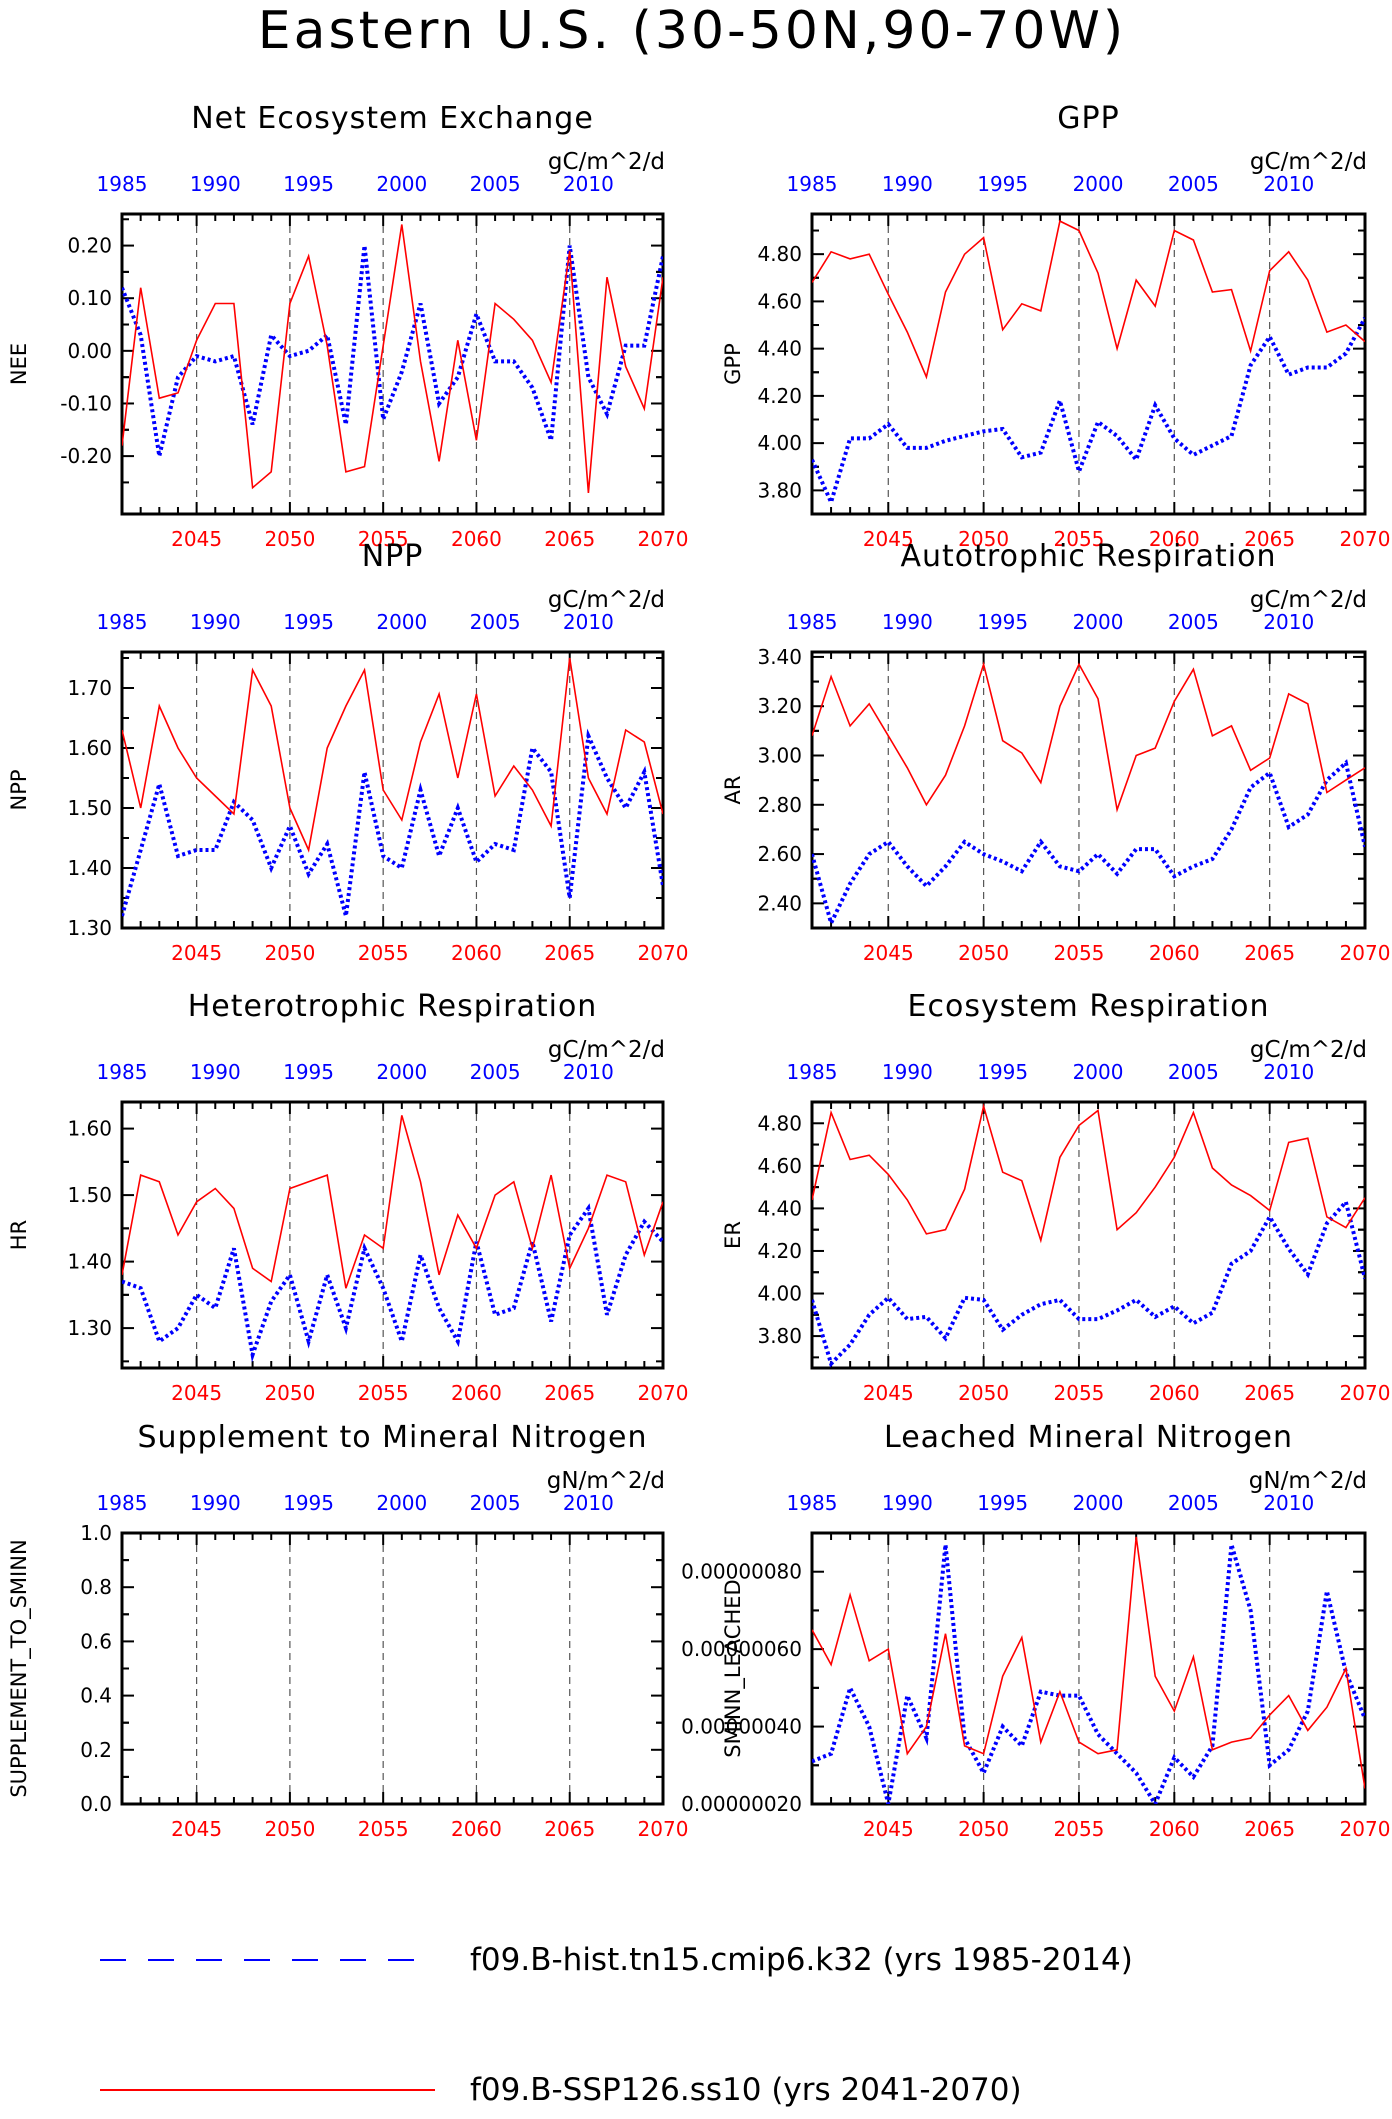 The image size is (1392, 2119). Describe the element at coordinates (779, 1251) in the screenshot. I see `y-tick-label: 4.20` at that location.